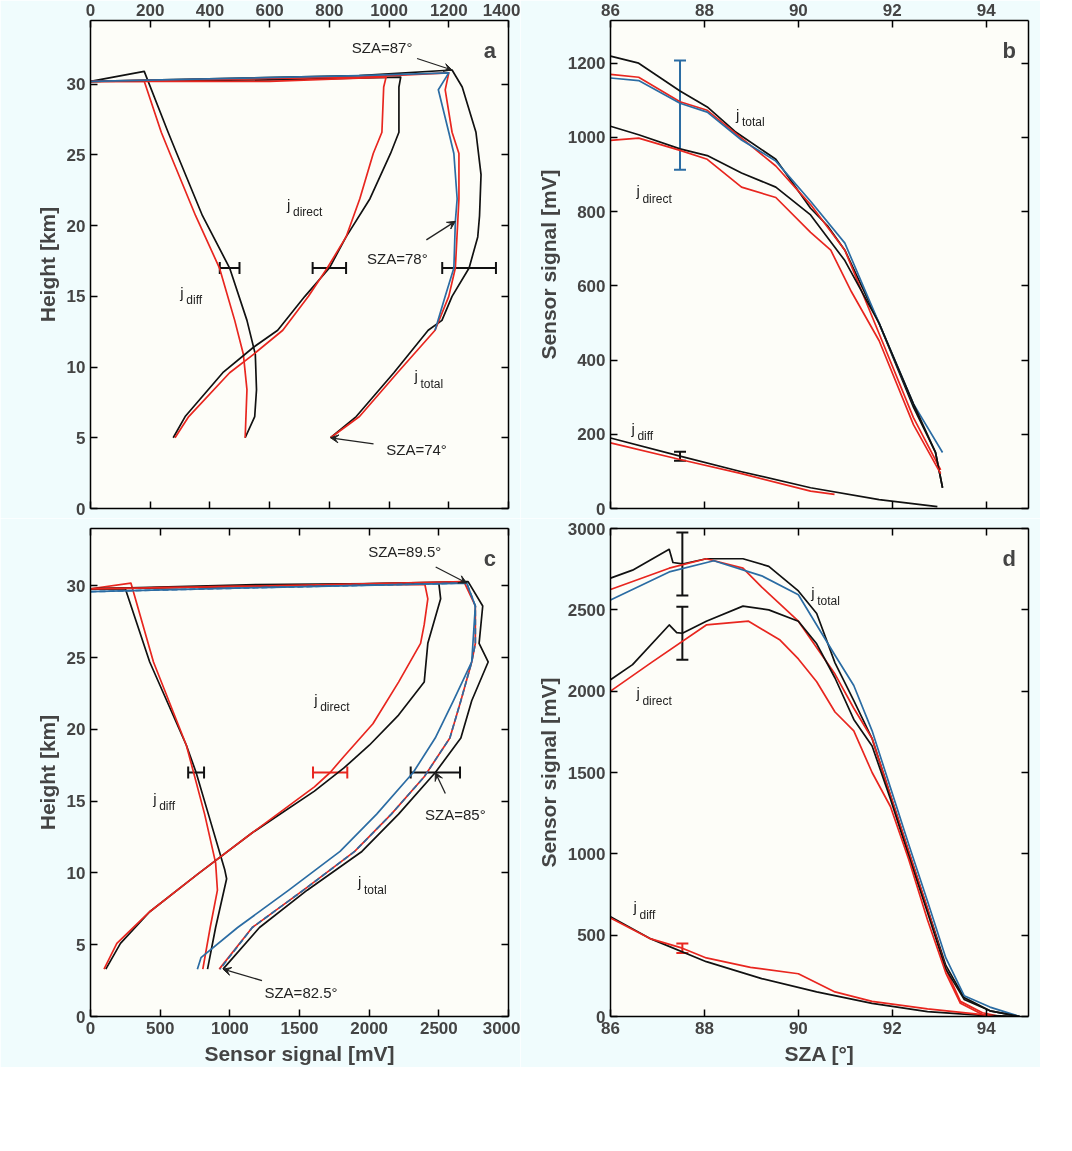  I want to click on x-tick-label: 600, so click(269, 10).